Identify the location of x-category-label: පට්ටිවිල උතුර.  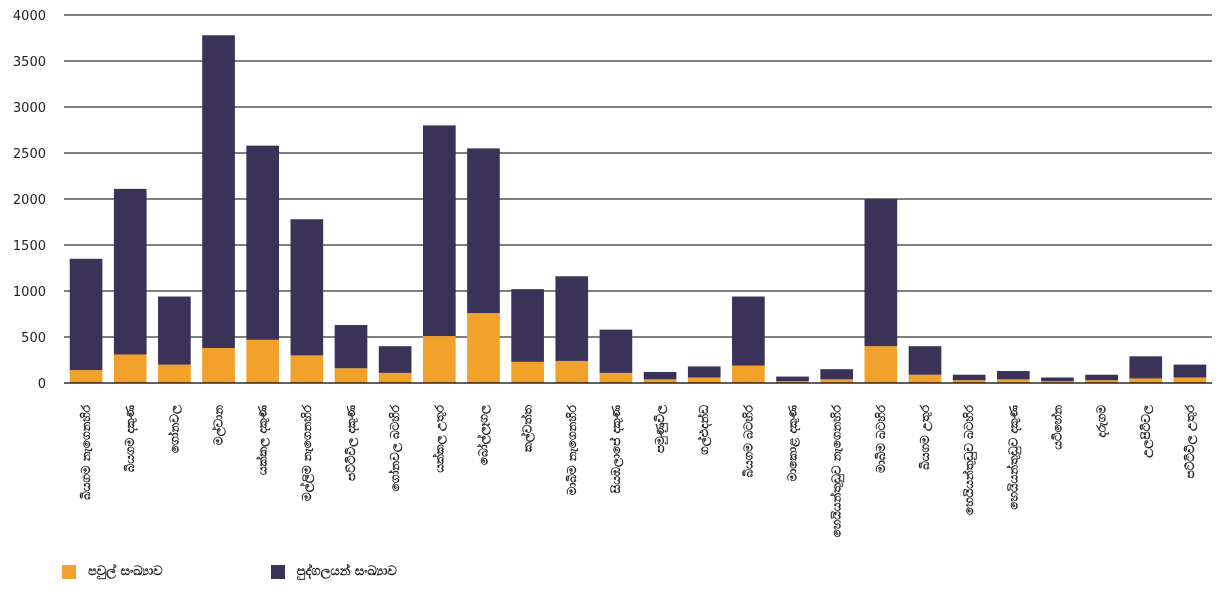
(1191, 441).